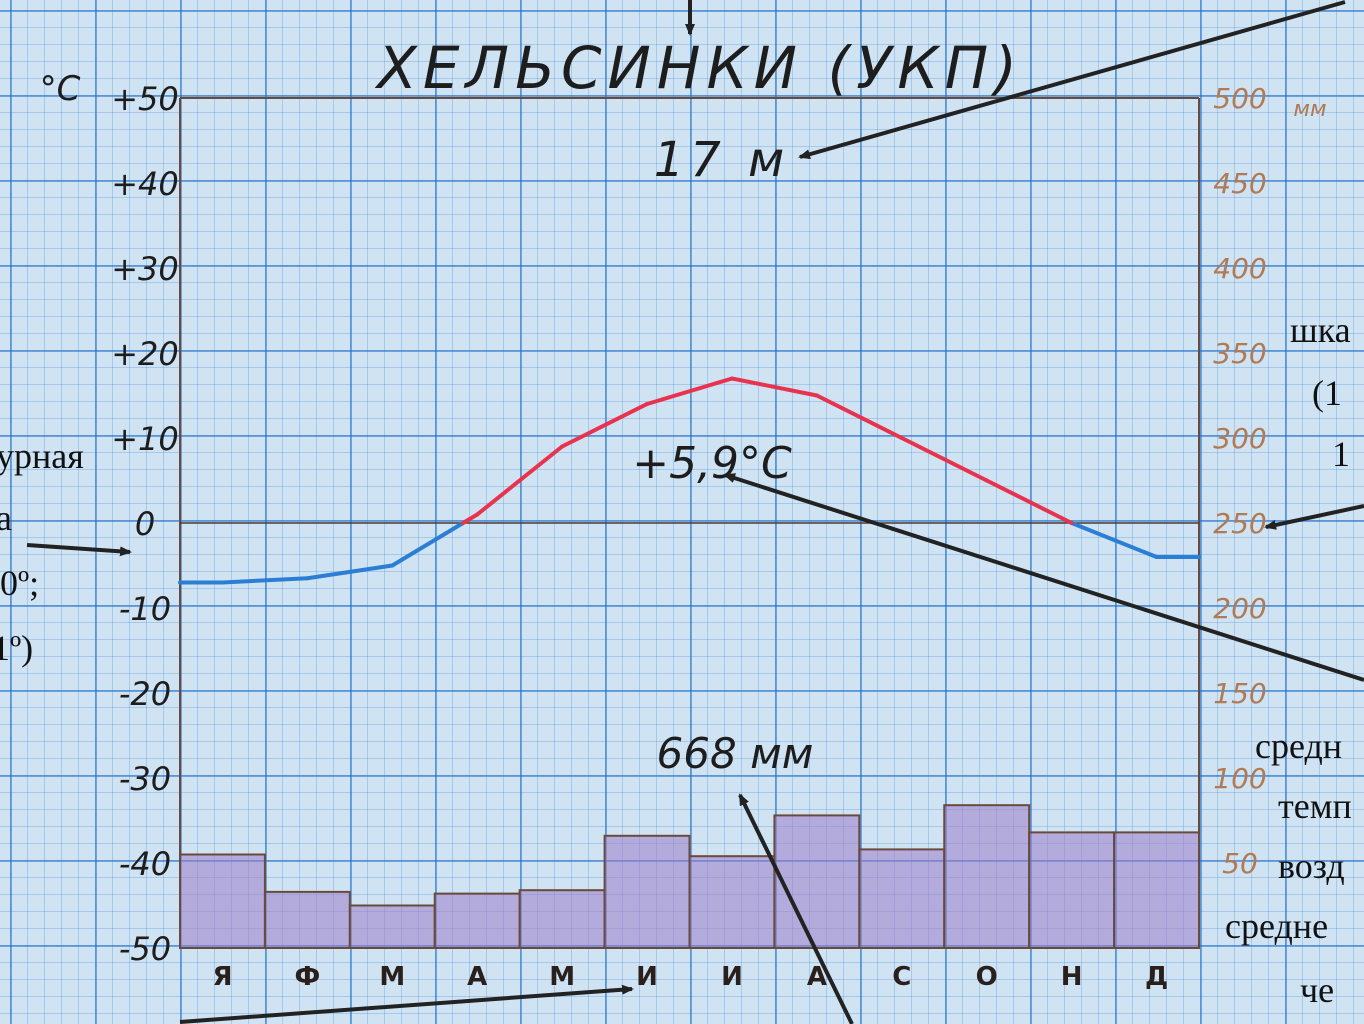 Image resolution: width=1364 pixels, height=1024 pixels. Describe the element at coordinates (16, 648) in the screenshot. I see `left-caption-line-4: 1º)` at that location.